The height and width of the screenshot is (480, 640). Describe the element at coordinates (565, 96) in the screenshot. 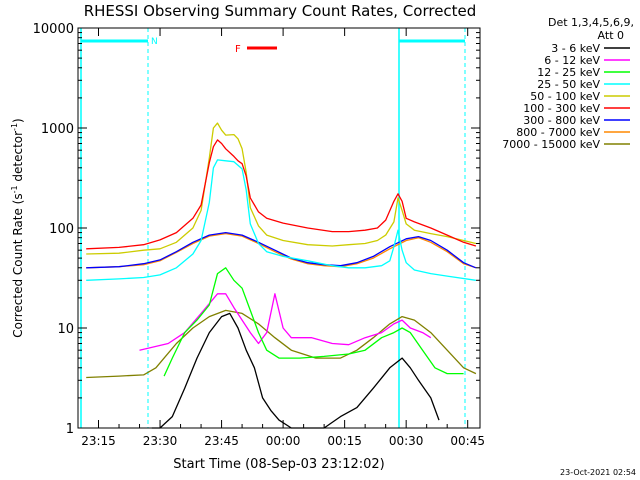

I see `legend-label: 50 - 100 keV` at that location.